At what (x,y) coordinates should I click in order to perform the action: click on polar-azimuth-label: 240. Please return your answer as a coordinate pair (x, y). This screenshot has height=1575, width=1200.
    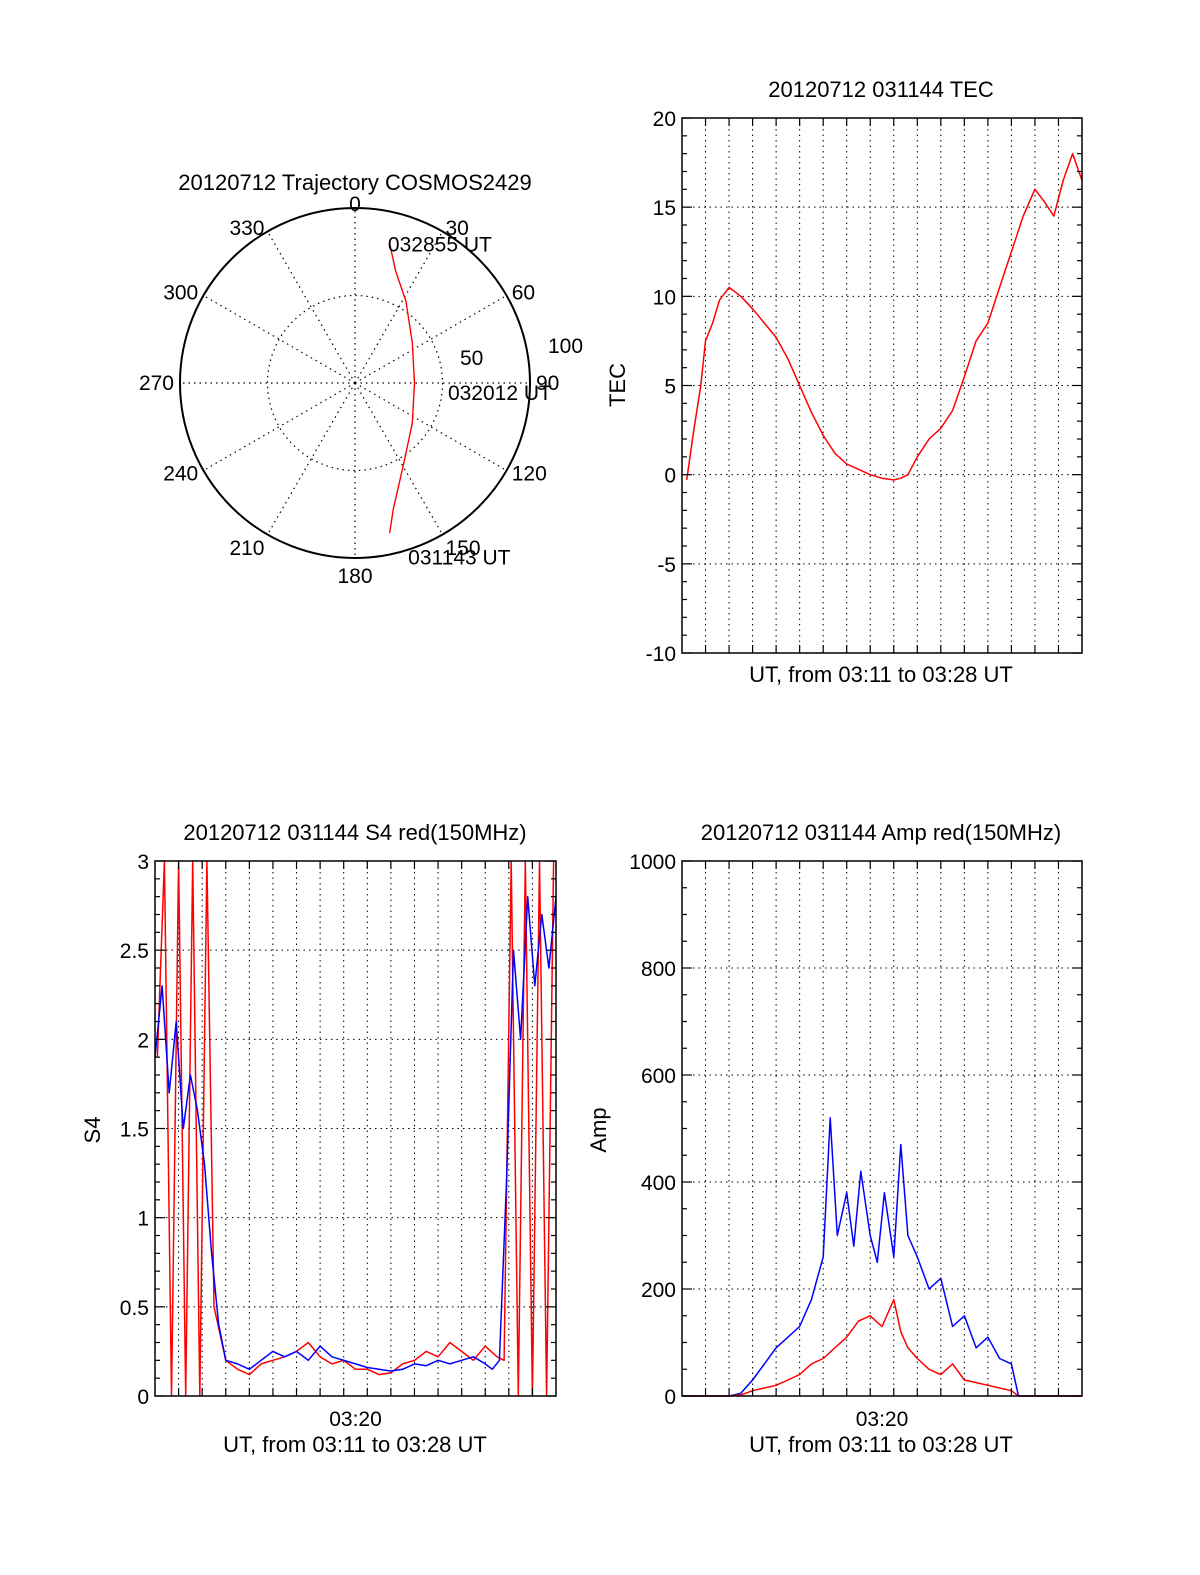
    Looking at the image, I should click on (180, 474).